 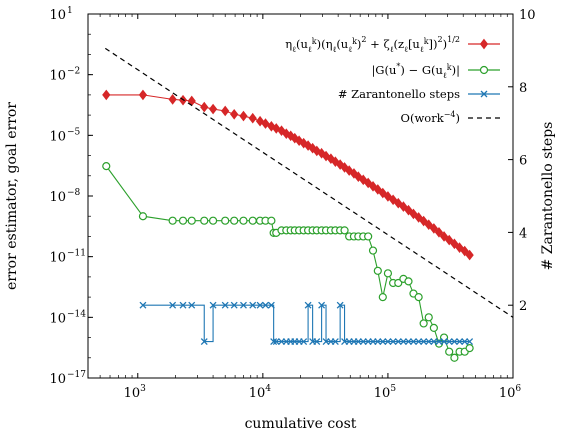 What do you see at coordinates (399, 44) in the screenshot?
I see `legend-text-part: (z` at bounding box center [399, 44].